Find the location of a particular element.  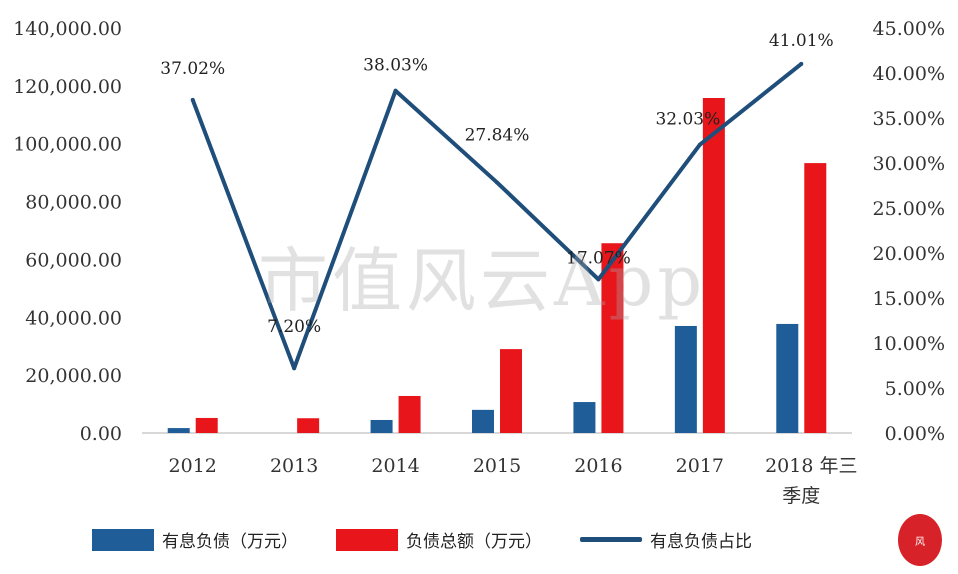

ratio-data-label: 32.03% is located at coordinates (687, 120).